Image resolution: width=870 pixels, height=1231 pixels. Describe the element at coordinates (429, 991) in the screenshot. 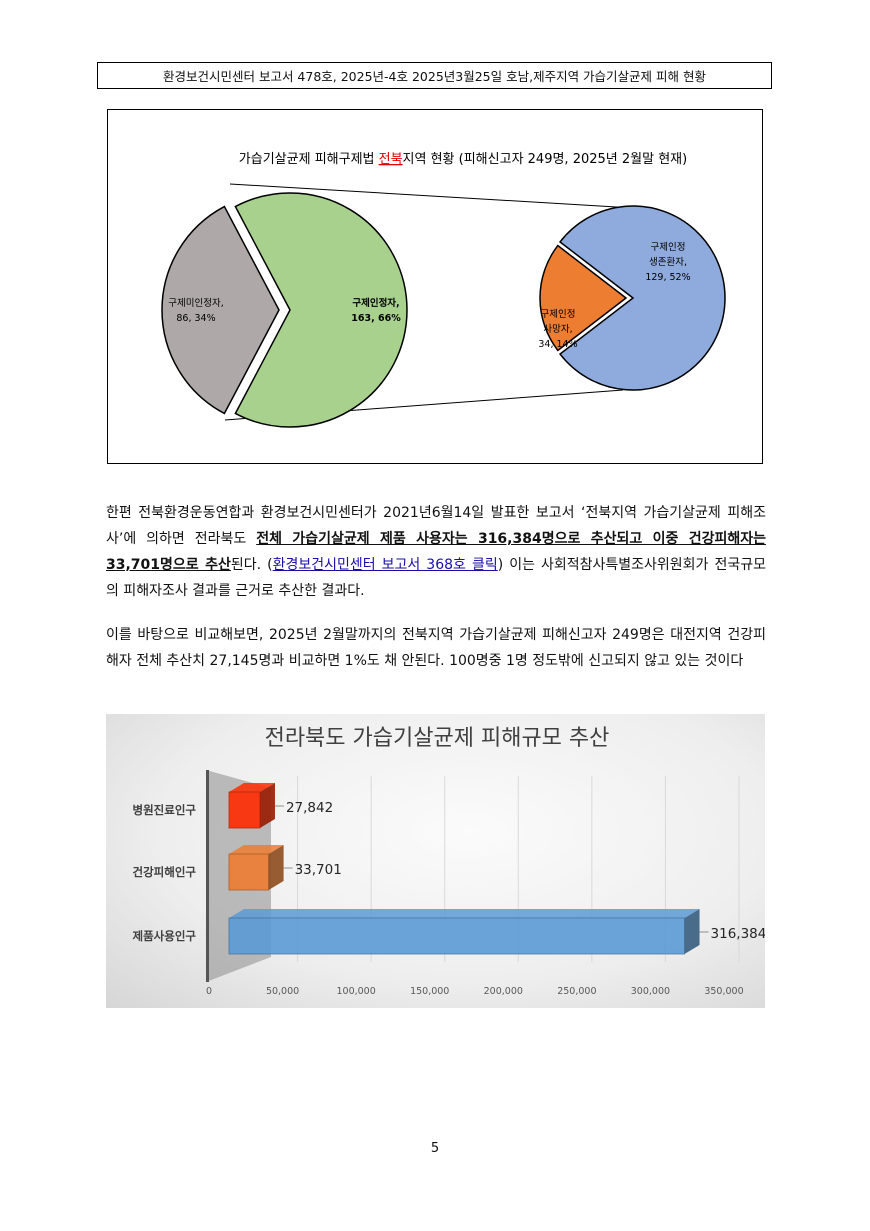

I see `x-tick-label: 150,000` at that location.